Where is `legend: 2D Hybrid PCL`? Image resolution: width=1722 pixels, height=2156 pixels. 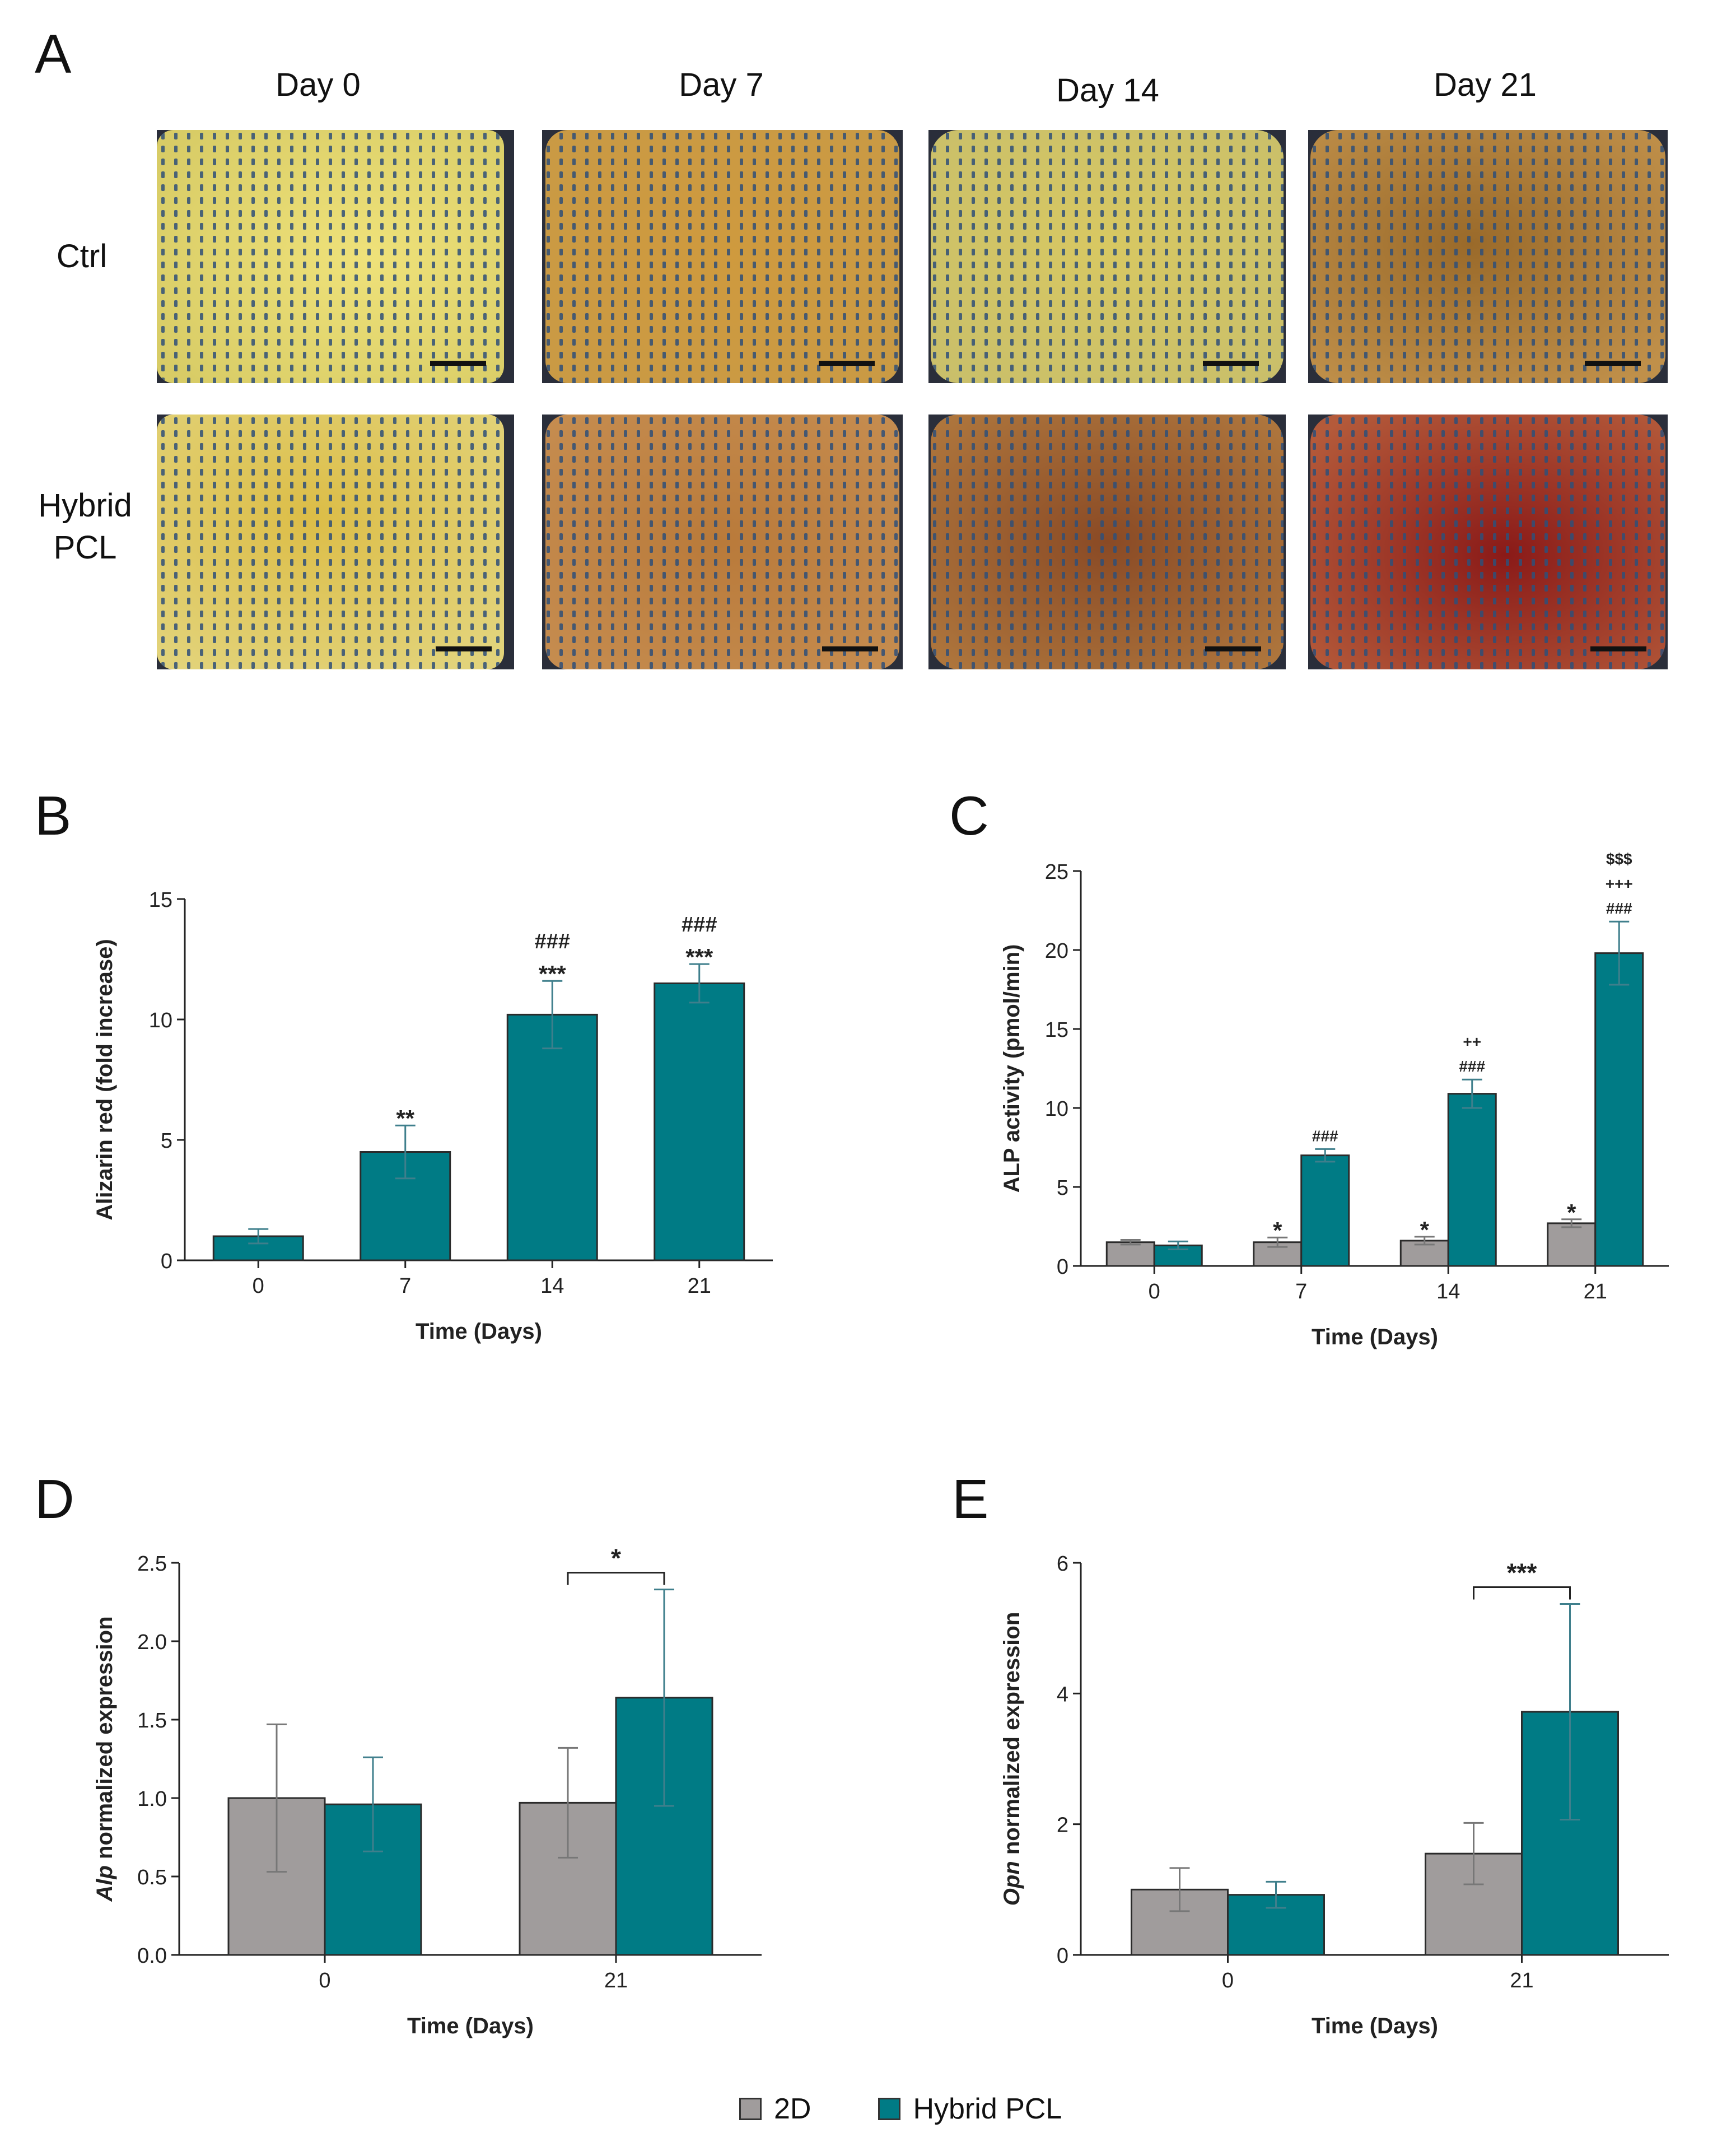 legend: 2D Hybrid PCL is located at coordinates (934, 2109).